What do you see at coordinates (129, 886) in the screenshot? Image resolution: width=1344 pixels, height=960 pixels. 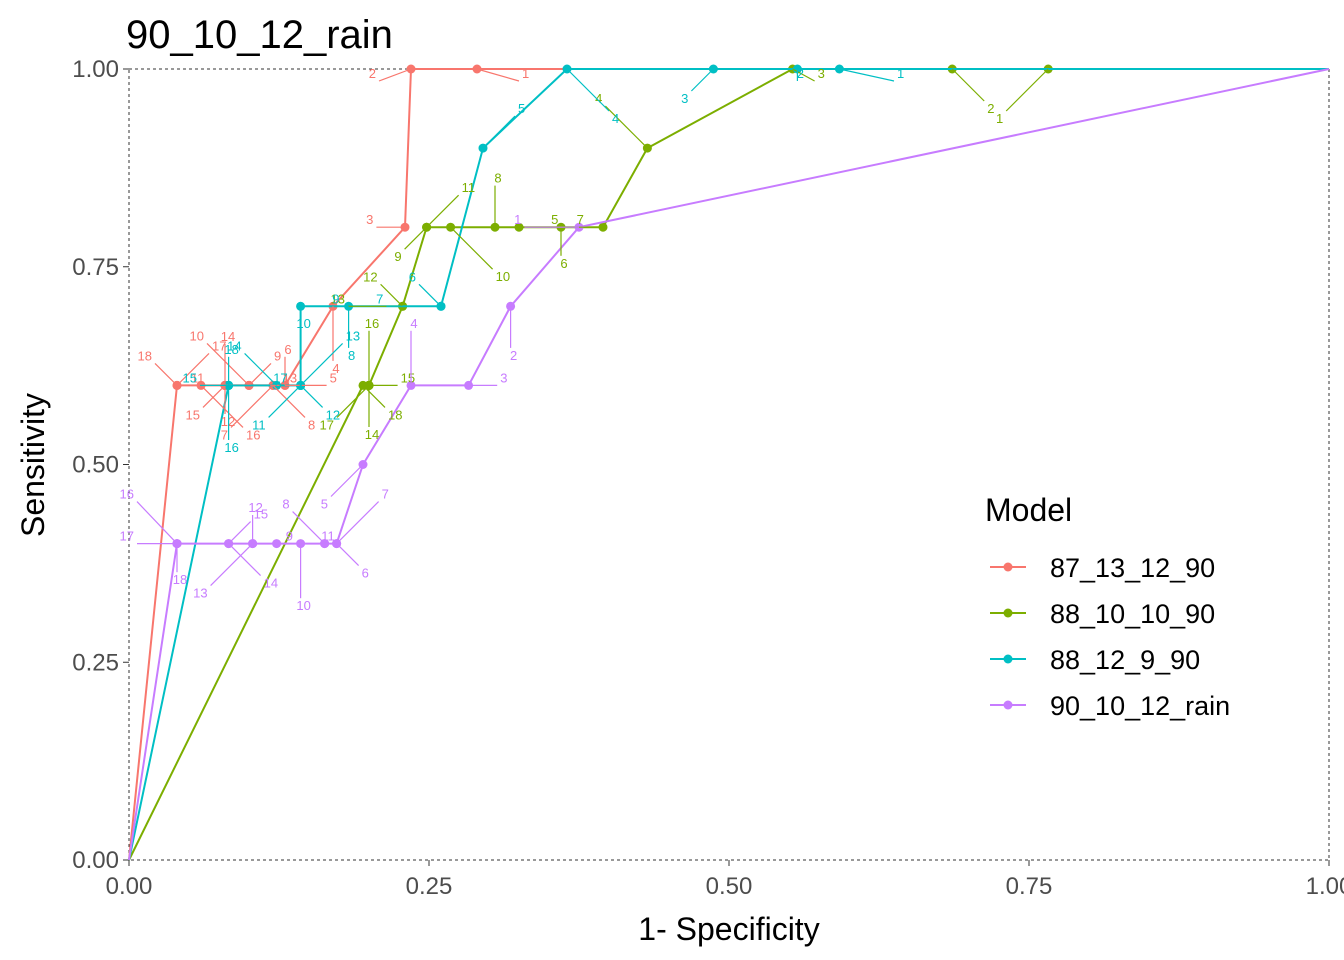 I see `x-tick-label: 0.00` at bounding box center [129, 886].